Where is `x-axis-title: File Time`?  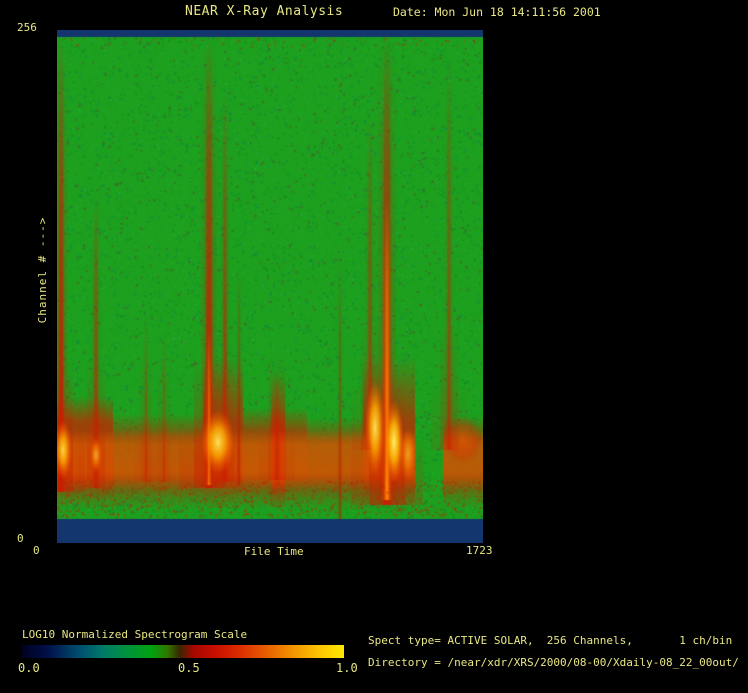 x-axis-title: File Time is located at coordinates (274, 551).